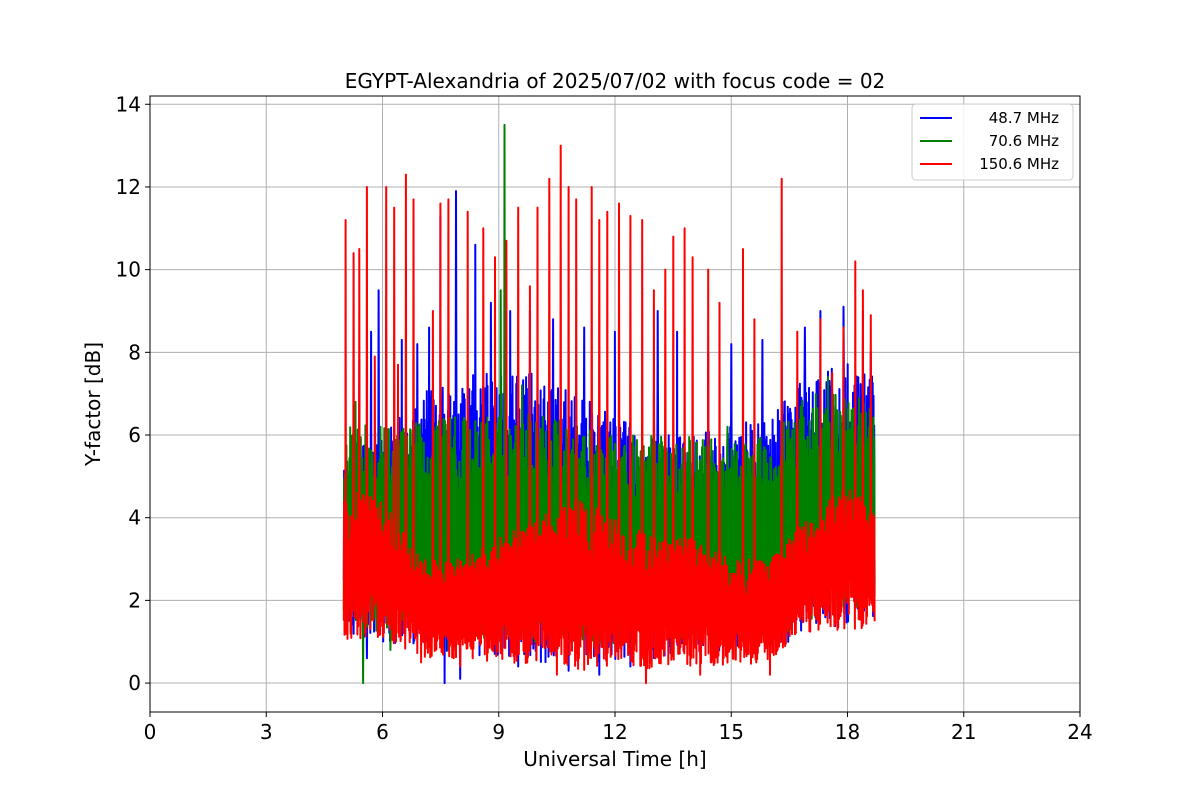 The width and height of the screenshot is (1200, 800). What do you see at coordinates (1024, 141) in the screenshot?
I see `legend-label: 70.6 MHz` at bounding box center [1024, 141].